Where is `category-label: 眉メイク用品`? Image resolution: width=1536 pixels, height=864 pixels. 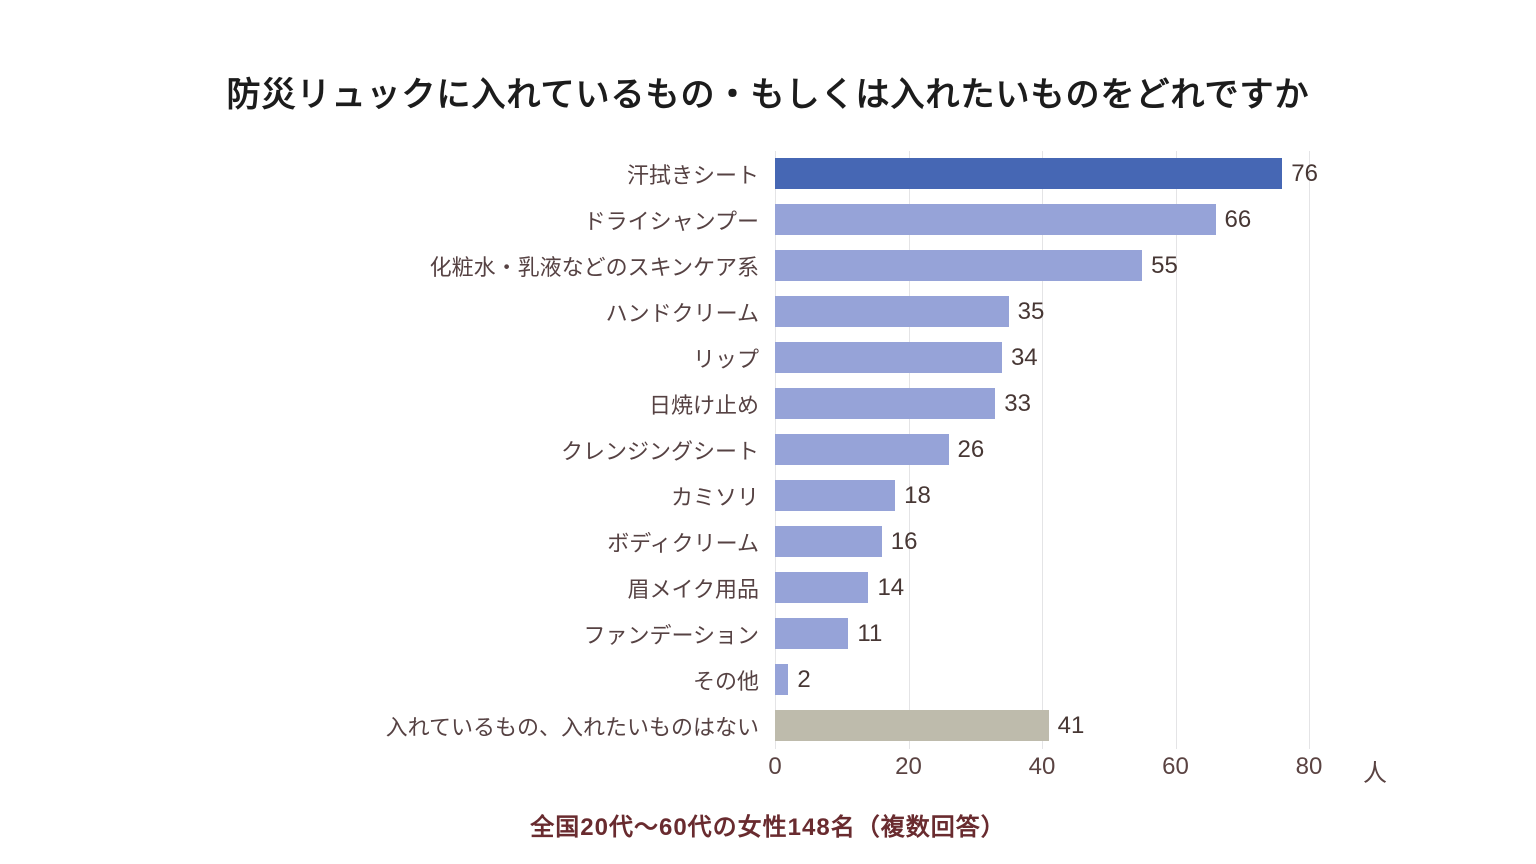 category-label: 眉メイク用品 is located at coordinates (693, 589).